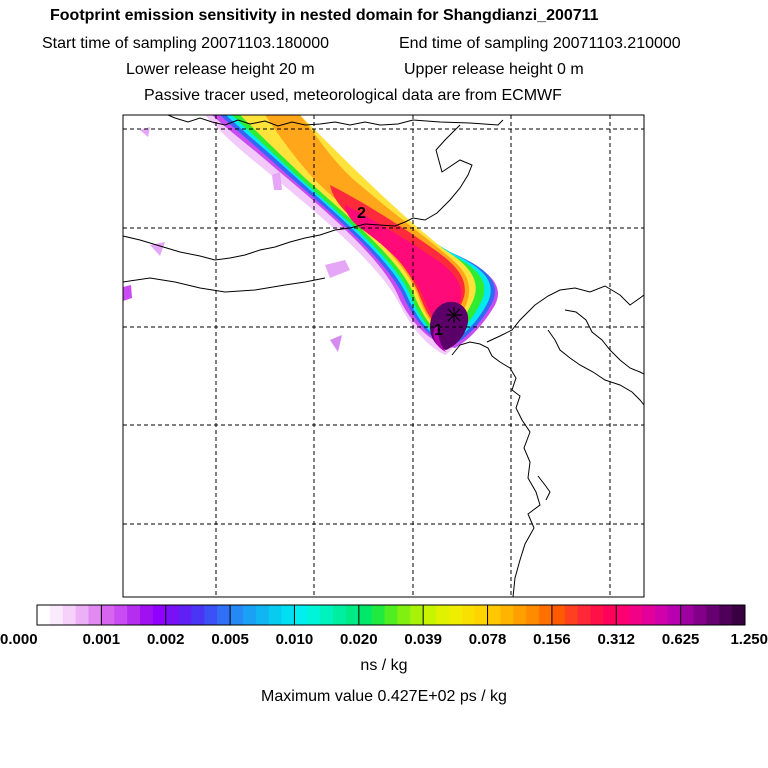 The image size is (768, 768). What do you see at coordinates (494, 69) in the screenshot?
I see `upper-release-height: Upper release height 0 m` at bounding box center [494, 69].